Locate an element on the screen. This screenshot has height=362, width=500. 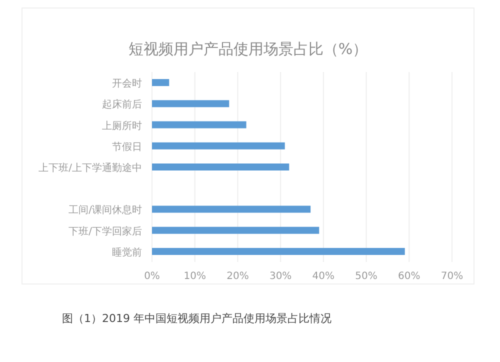
y-tick-label: 开会时 is located at coordinates (127, 84).